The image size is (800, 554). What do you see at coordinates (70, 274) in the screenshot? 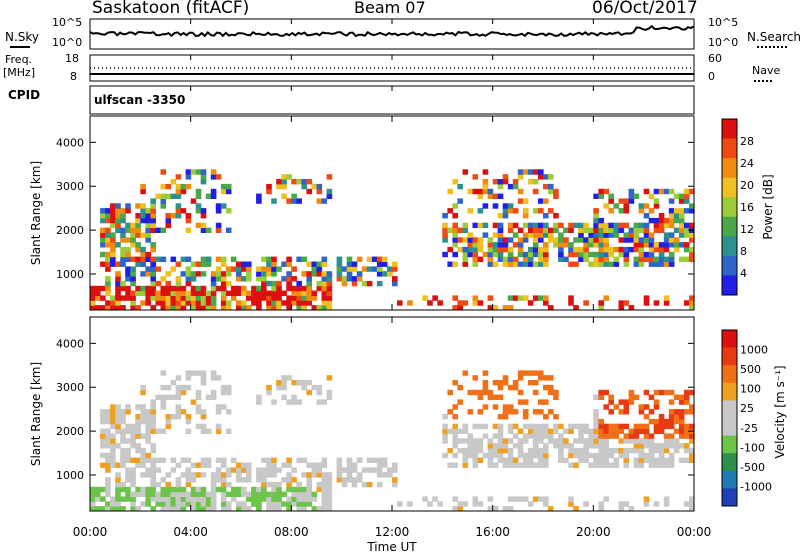
I see `y-tick-label: 1000` at bounding box center [70, 274].